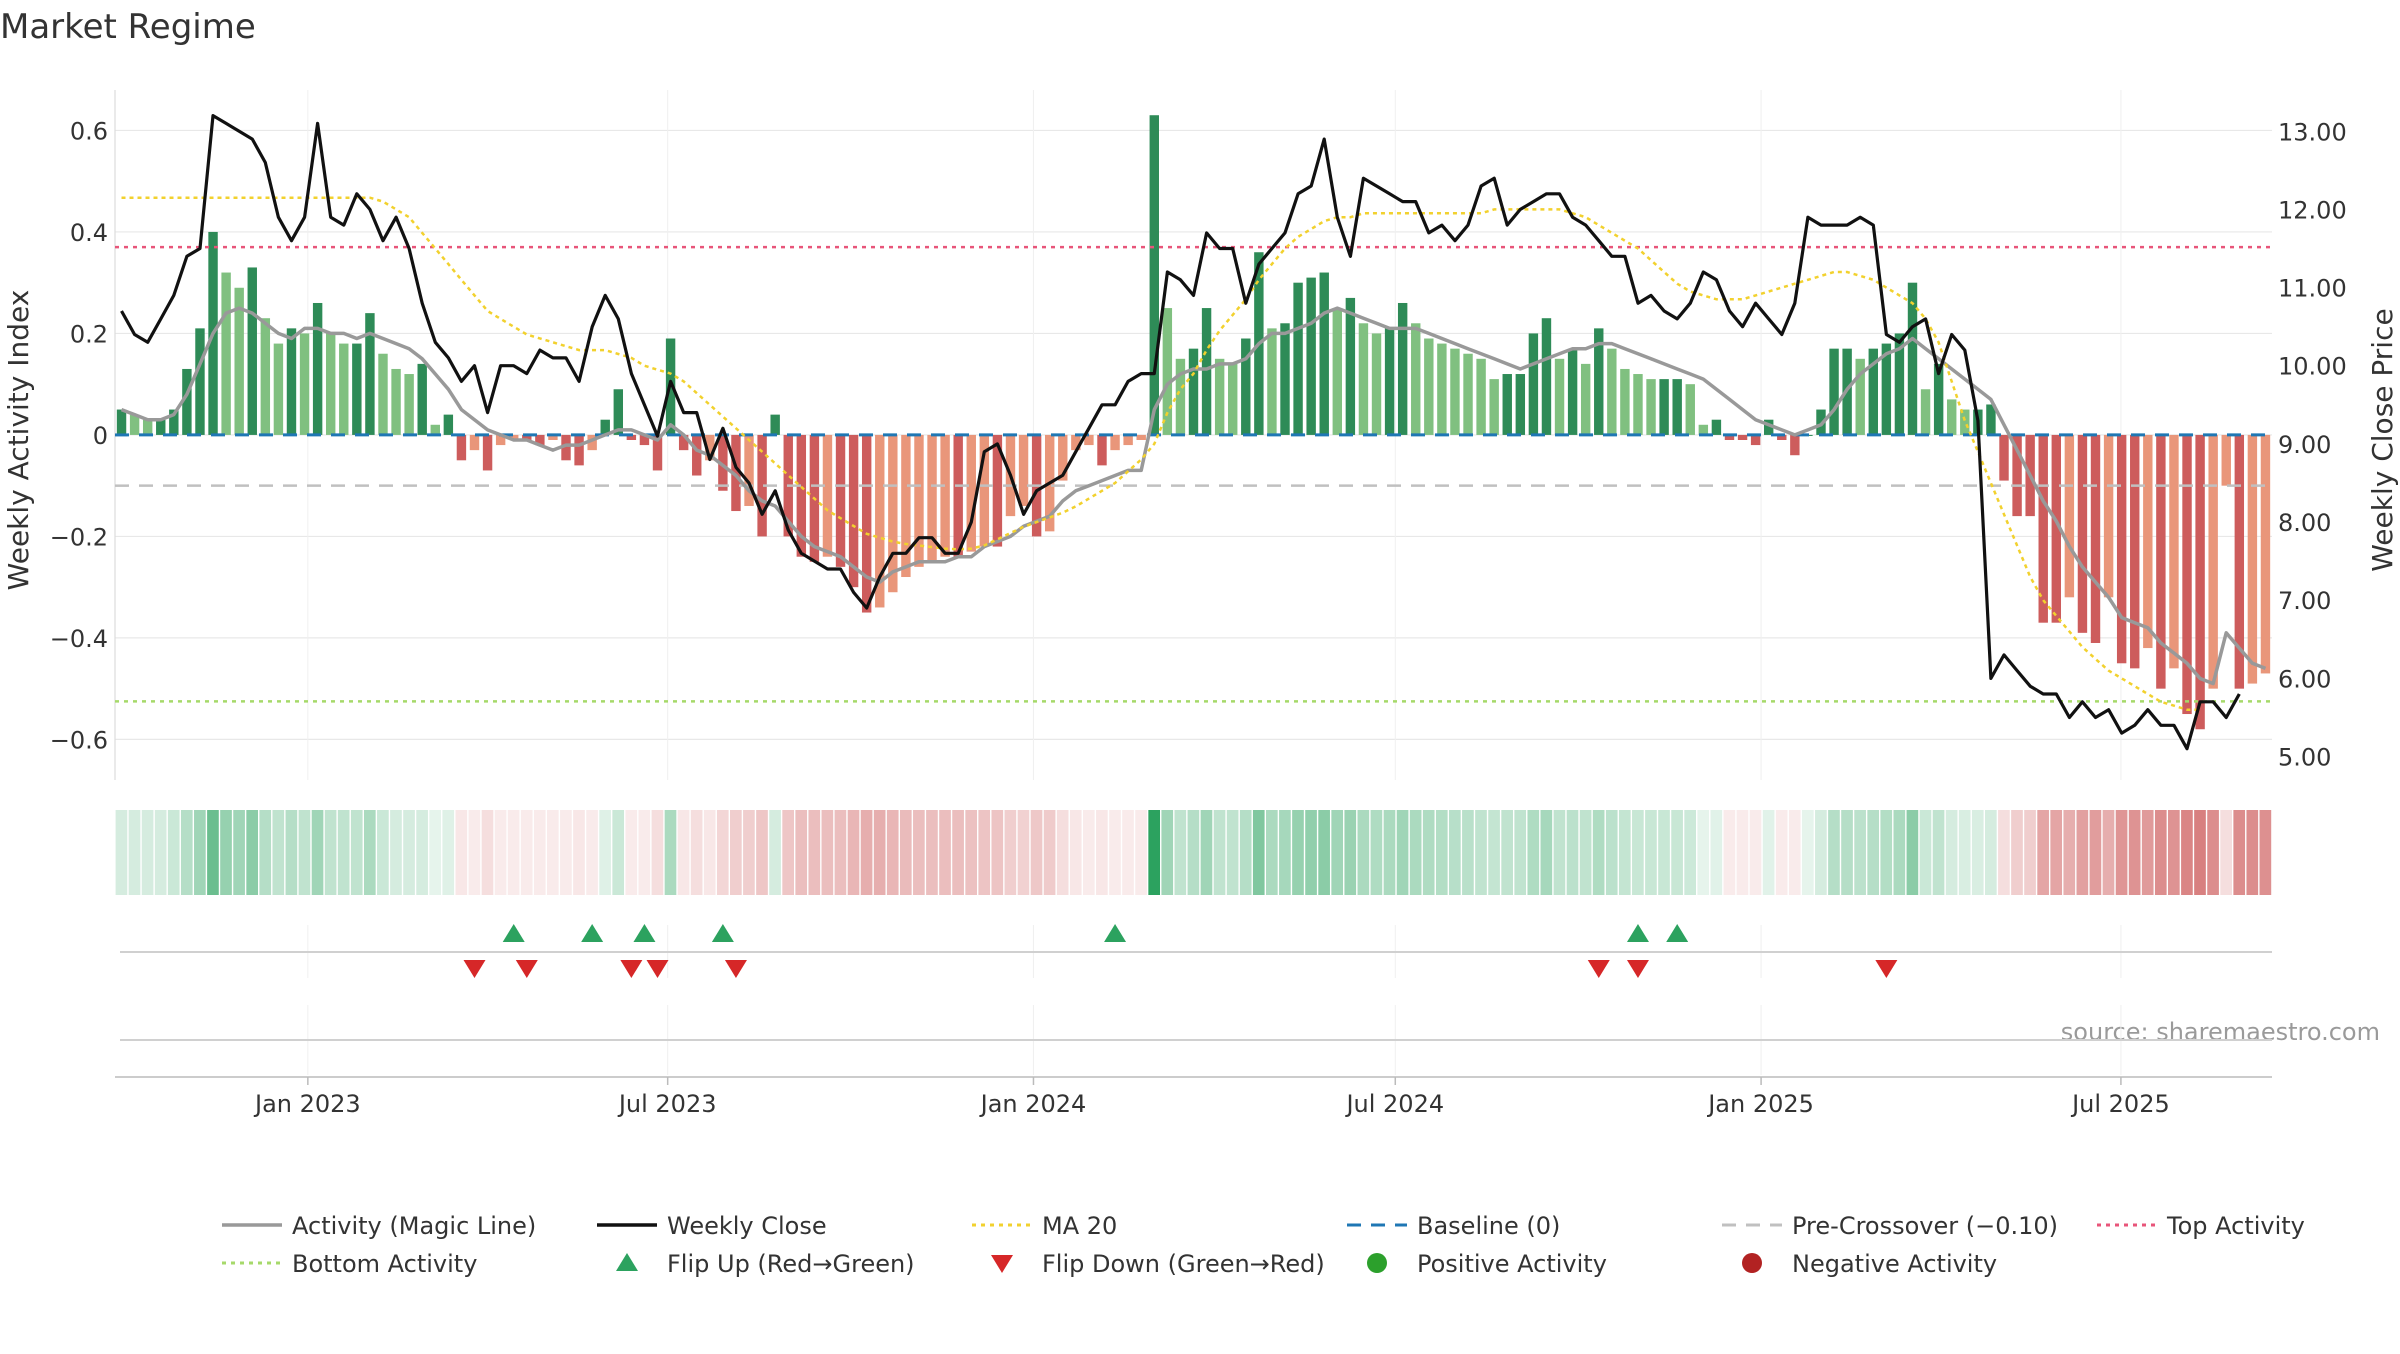  I want to click on legend-label: Pre-Crossover (−0.10), so click(1925, 1226).